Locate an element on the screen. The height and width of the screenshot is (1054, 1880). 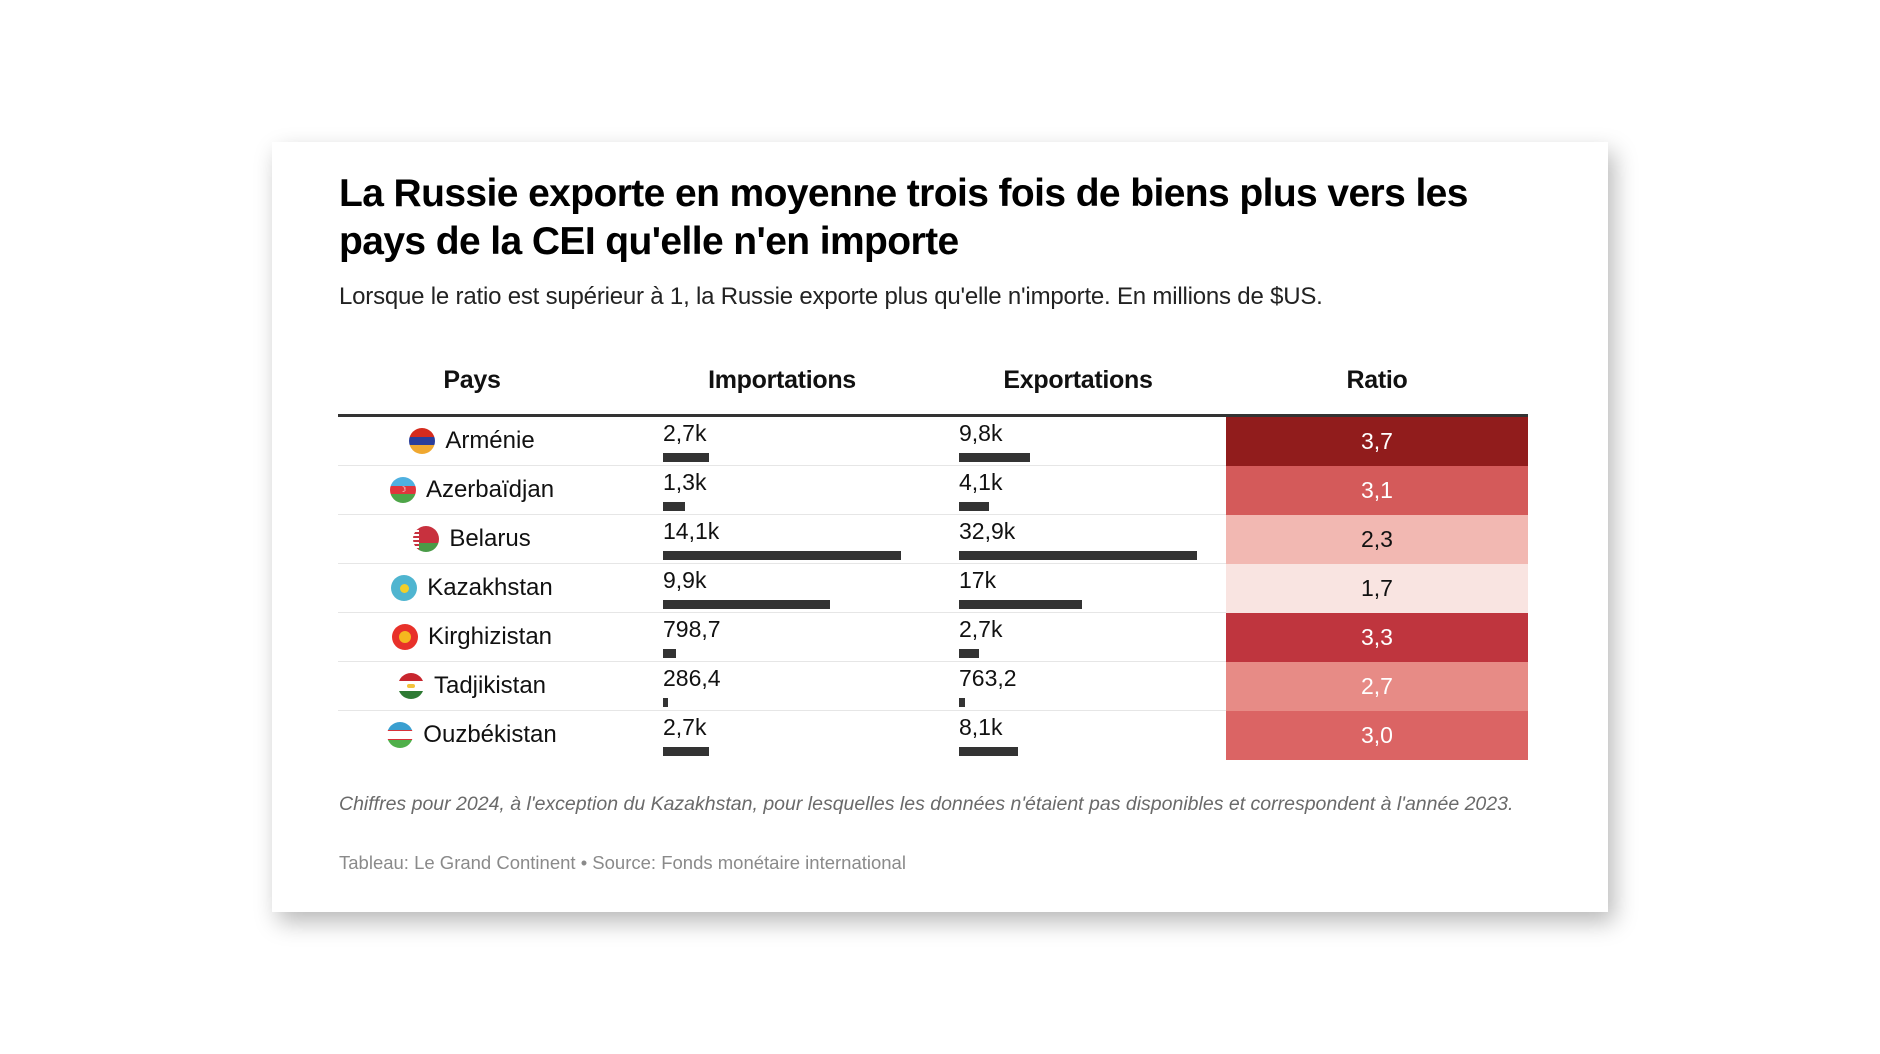
ratio-cell: 1,7 is located at coordinates (1377, 588).